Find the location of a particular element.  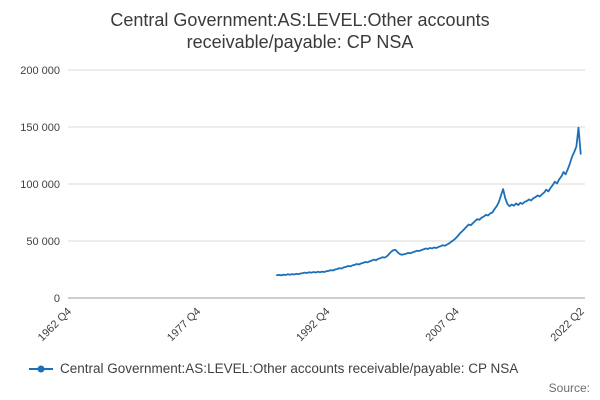

chart-title-line2: receivable/payable: CP NSA is located at coordinates (300, 42).